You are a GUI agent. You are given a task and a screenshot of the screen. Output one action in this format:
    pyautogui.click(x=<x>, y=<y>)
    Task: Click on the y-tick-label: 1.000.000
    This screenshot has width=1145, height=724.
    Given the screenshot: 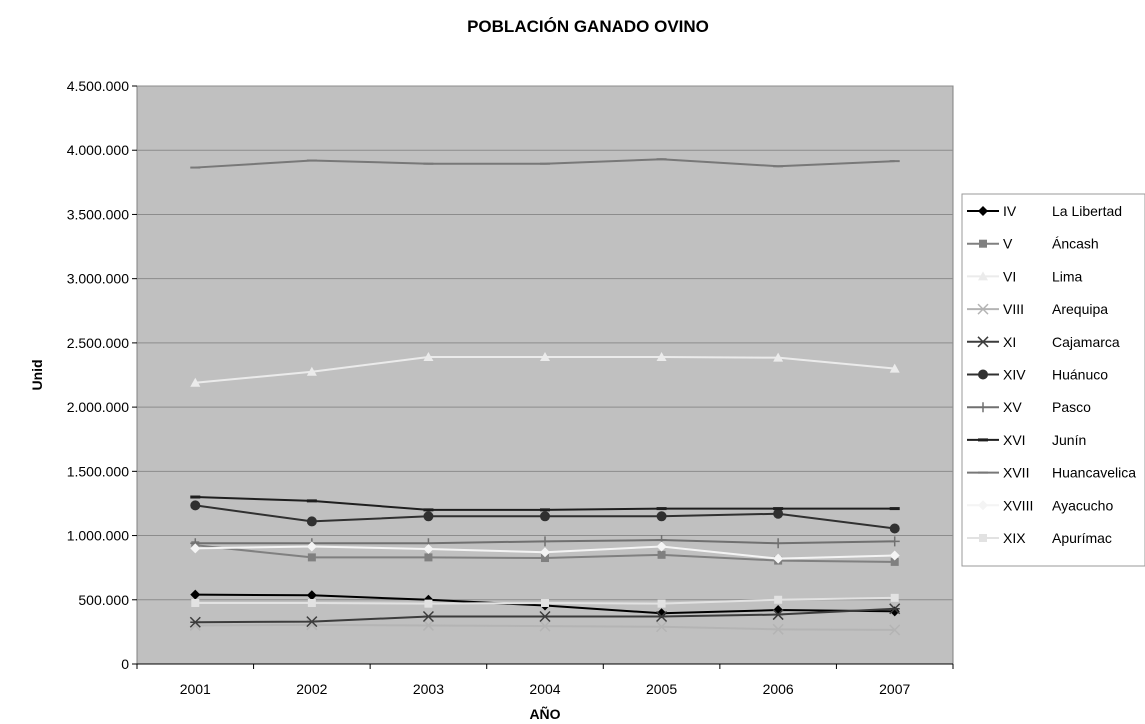 What is the action you would take?
    pyautogui.click(x=98, y=536)
    